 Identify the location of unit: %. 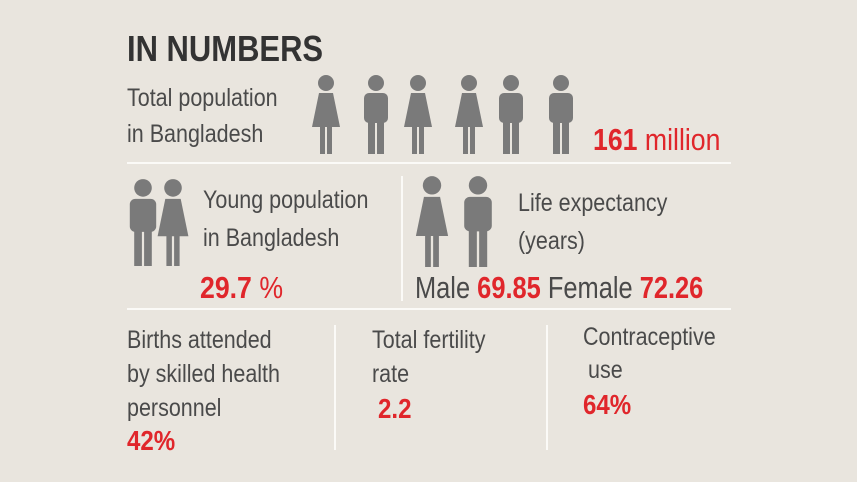
(271, 287).